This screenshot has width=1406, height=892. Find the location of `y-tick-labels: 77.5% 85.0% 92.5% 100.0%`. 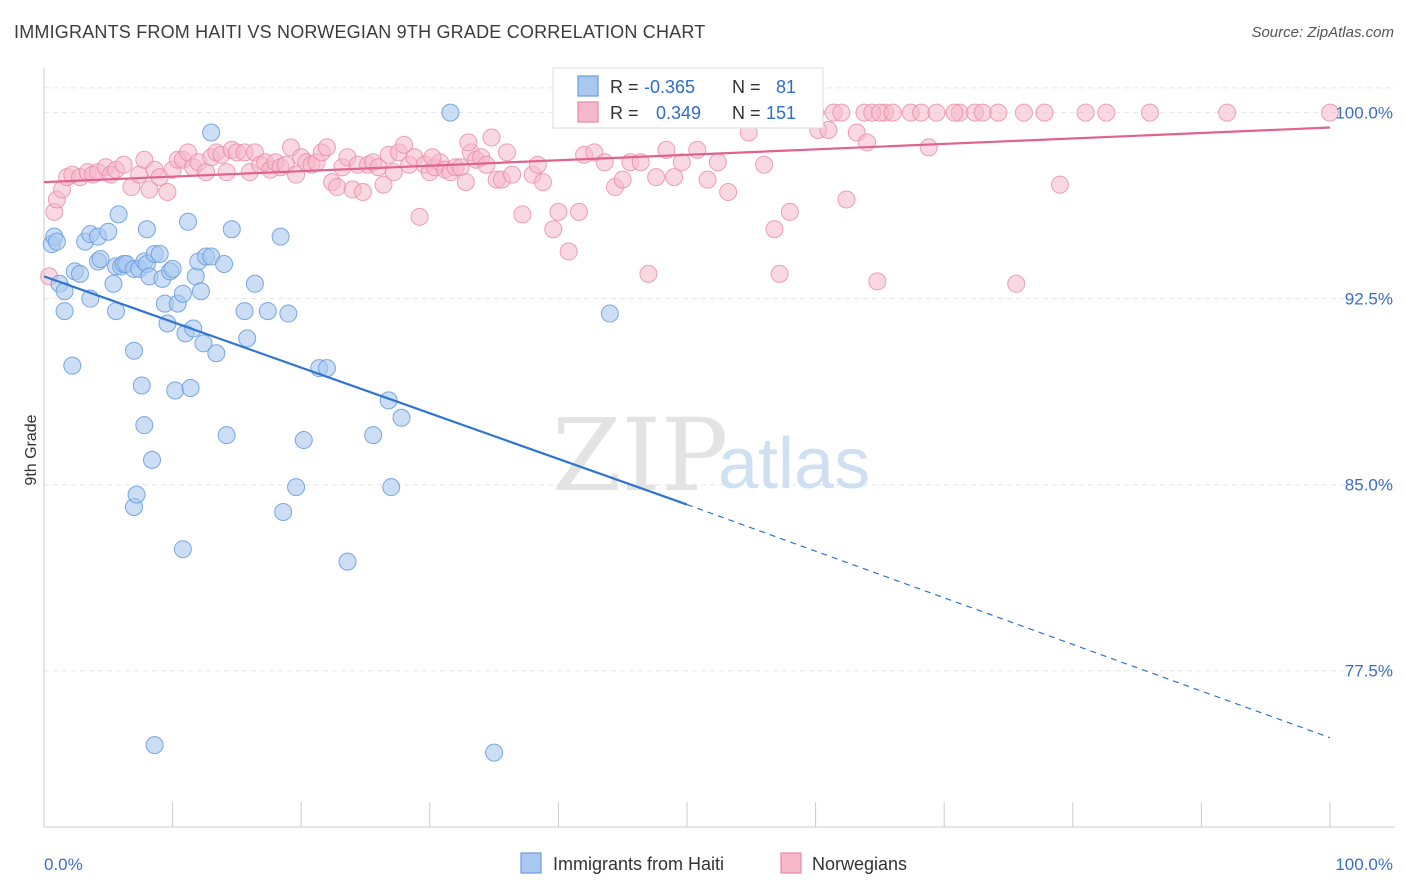

y-tick-labels: 77.5% 85.0% 92.5% 100.0% is located at coordinates (1364, 392).